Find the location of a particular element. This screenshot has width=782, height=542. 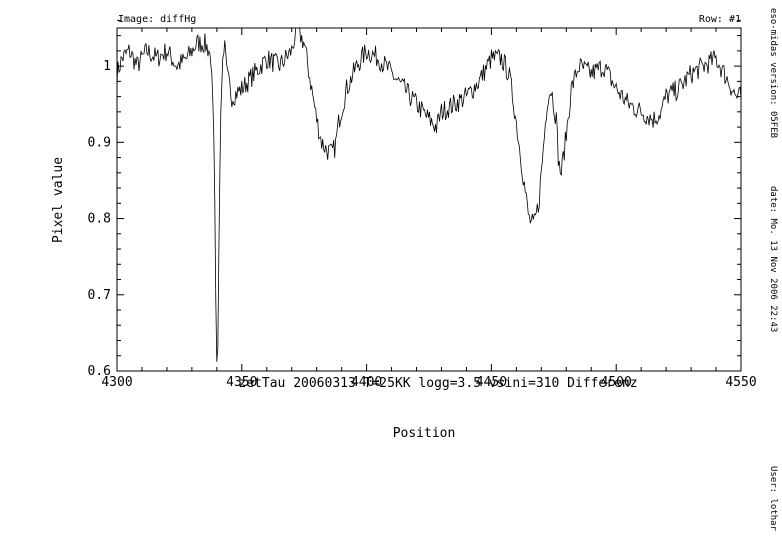

x-tick-label: 4300 is located at coordinates (116, 382).